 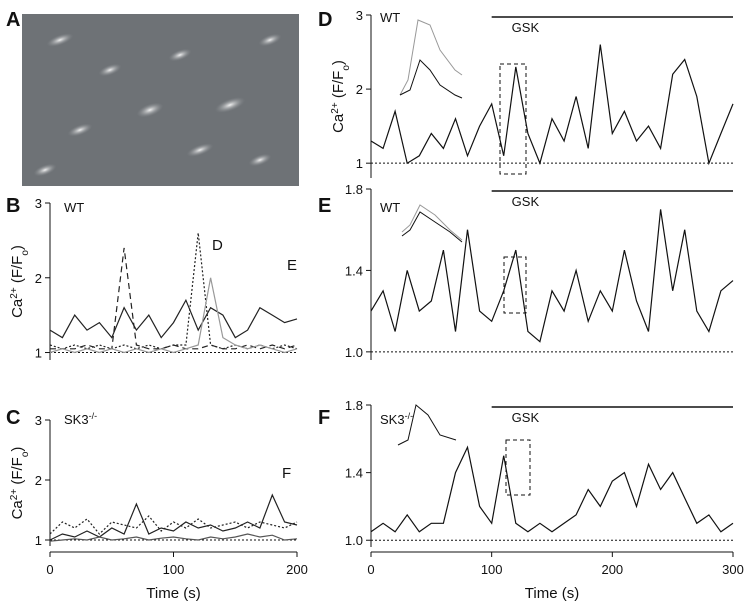 I want to click on x-tick-label: 300, so click(x=733, y=569).